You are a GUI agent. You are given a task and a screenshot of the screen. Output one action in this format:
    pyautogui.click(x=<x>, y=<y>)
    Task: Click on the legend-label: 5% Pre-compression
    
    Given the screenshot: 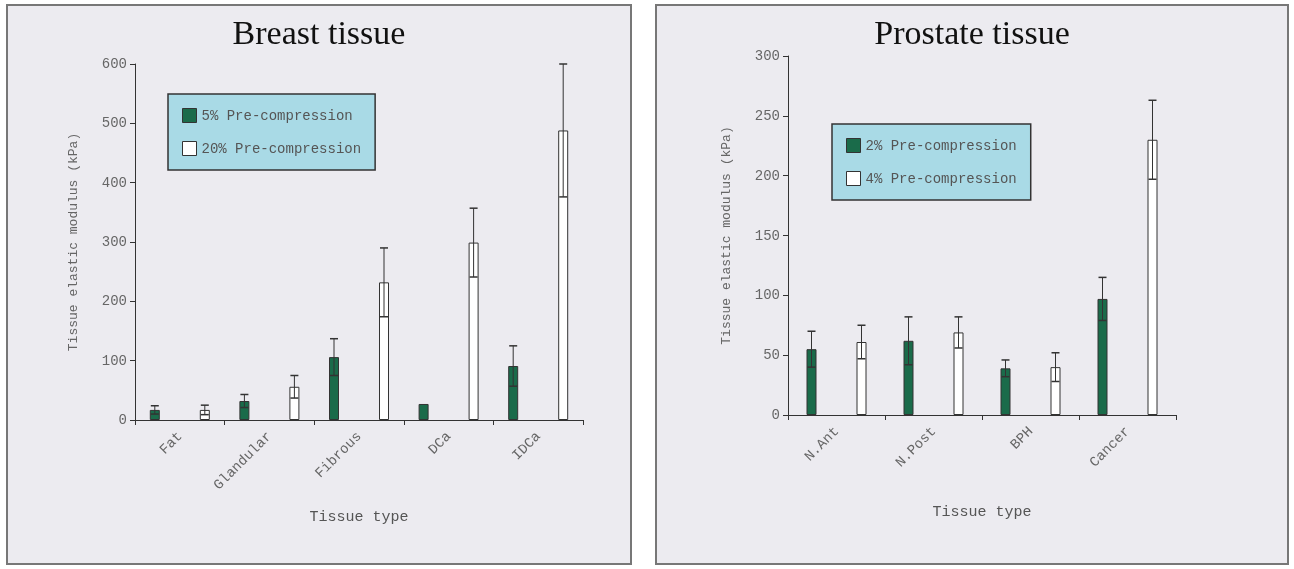 What is the action you would take?
    pyautogui.click(x=277, y=115)
    